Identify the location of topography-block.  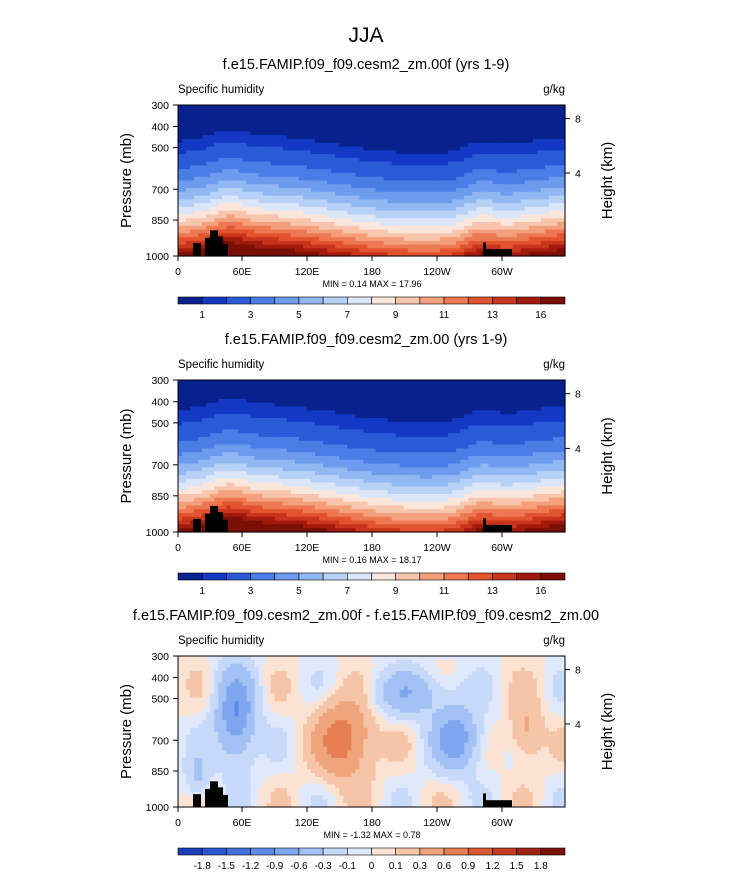
(498, 252).